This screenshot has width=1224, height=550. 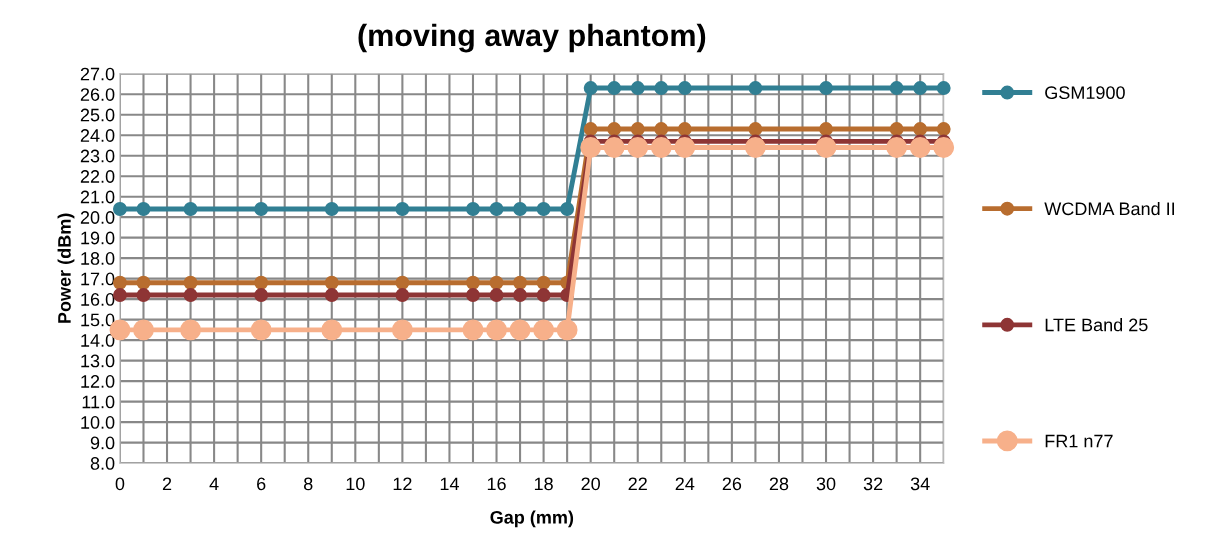 What do you see at coordinates (543, 484) in the screenshot?
I see `x-tick-label: 18` at bounding box center [543, 484].